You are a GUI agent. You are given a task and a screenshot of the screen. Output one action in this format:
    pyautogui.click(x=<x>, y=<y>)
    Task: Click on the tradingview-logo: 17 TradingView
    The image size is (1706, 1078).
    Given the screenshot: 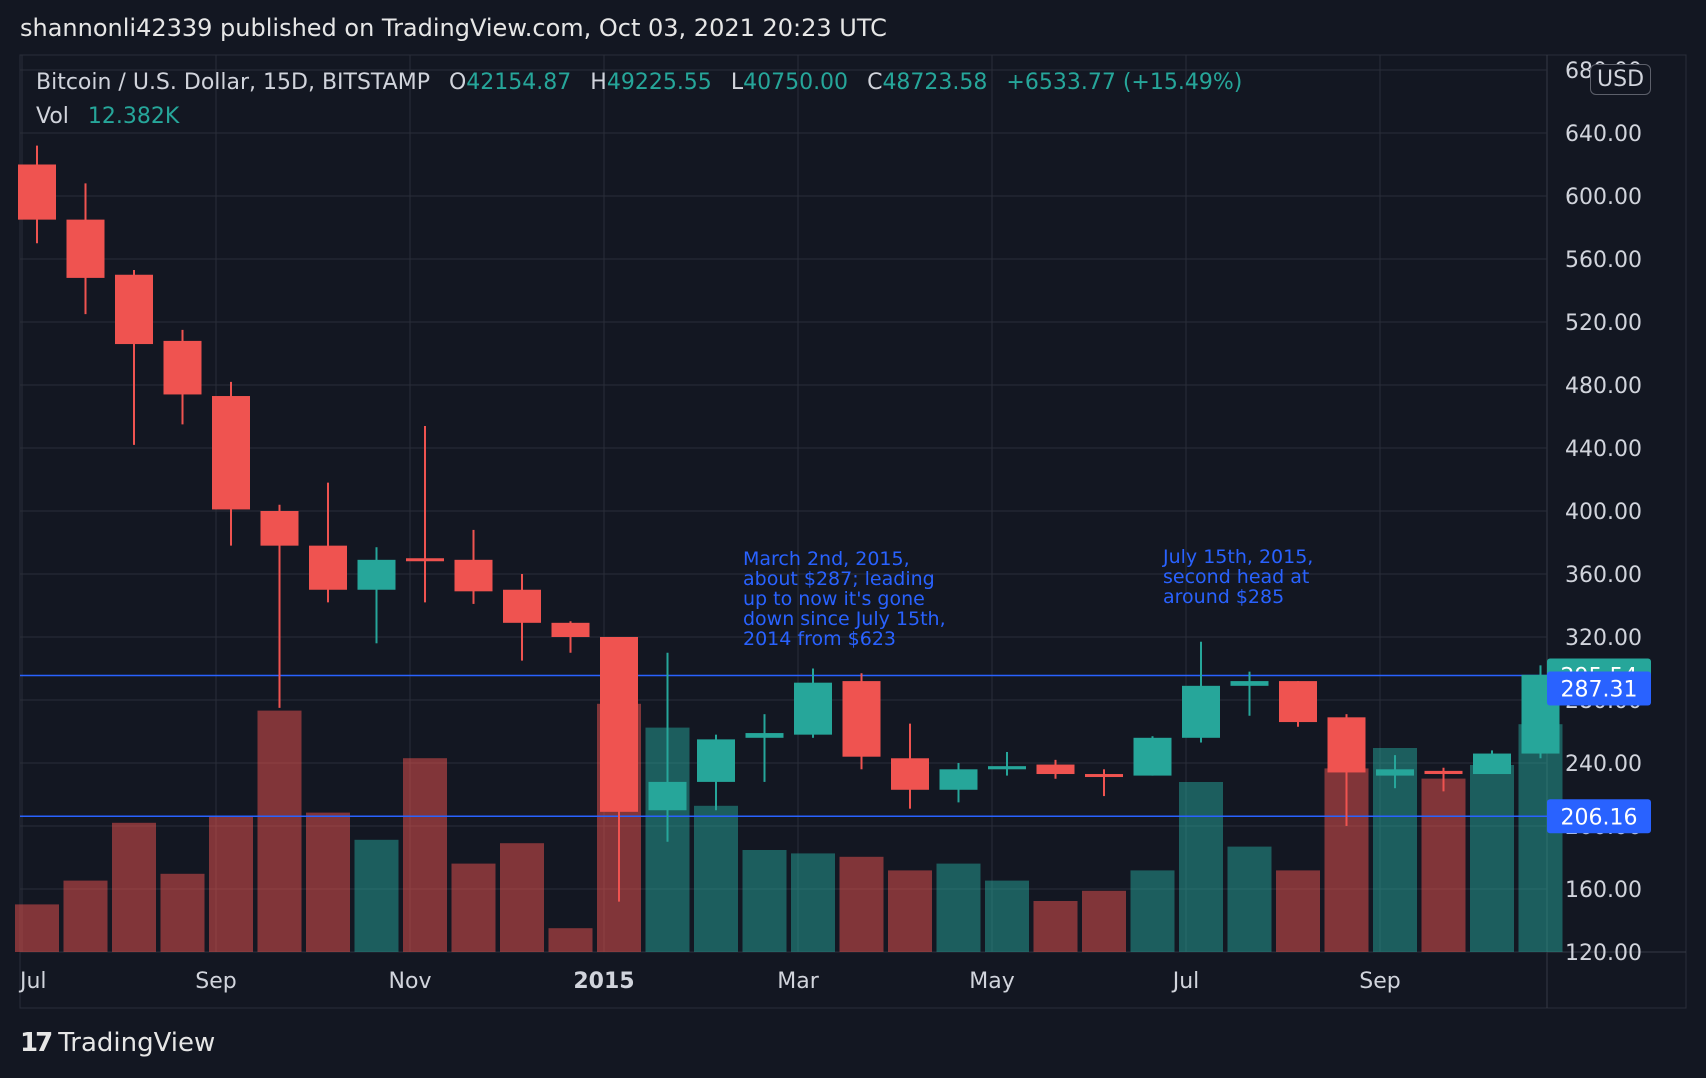 What is the action you would take?
    pyautogui.click(x=117, y=1043)
    